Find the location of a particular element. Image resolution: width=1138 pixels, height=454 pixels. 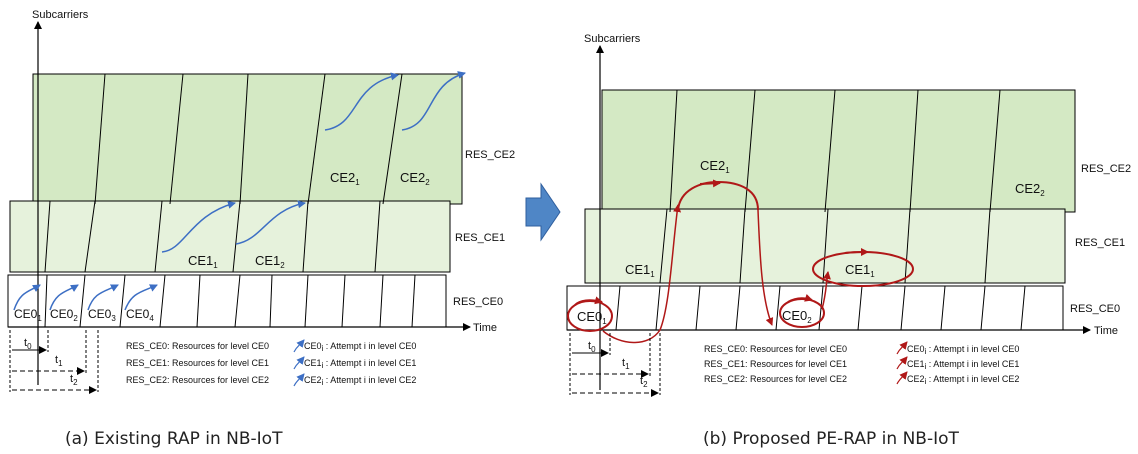

transition-arrow-icon is located at coordinates (543, 212).